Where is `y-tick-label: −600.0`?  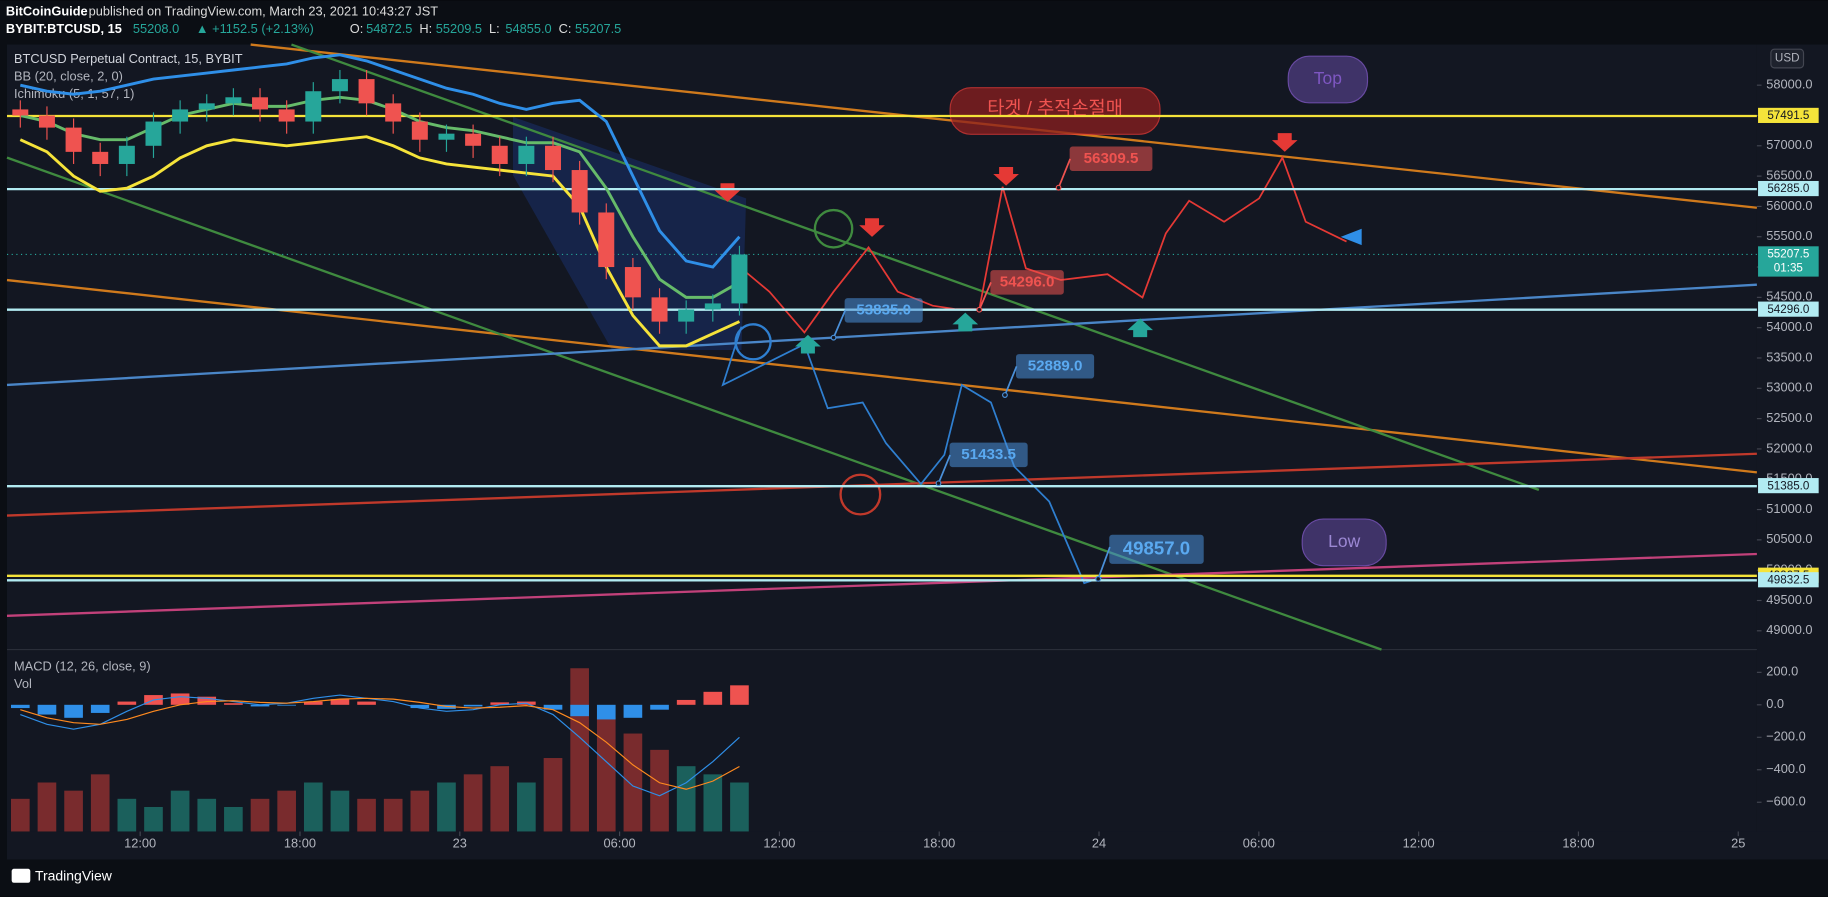
y-tick-label: −600.0 is located at coordinates (1786, 801).